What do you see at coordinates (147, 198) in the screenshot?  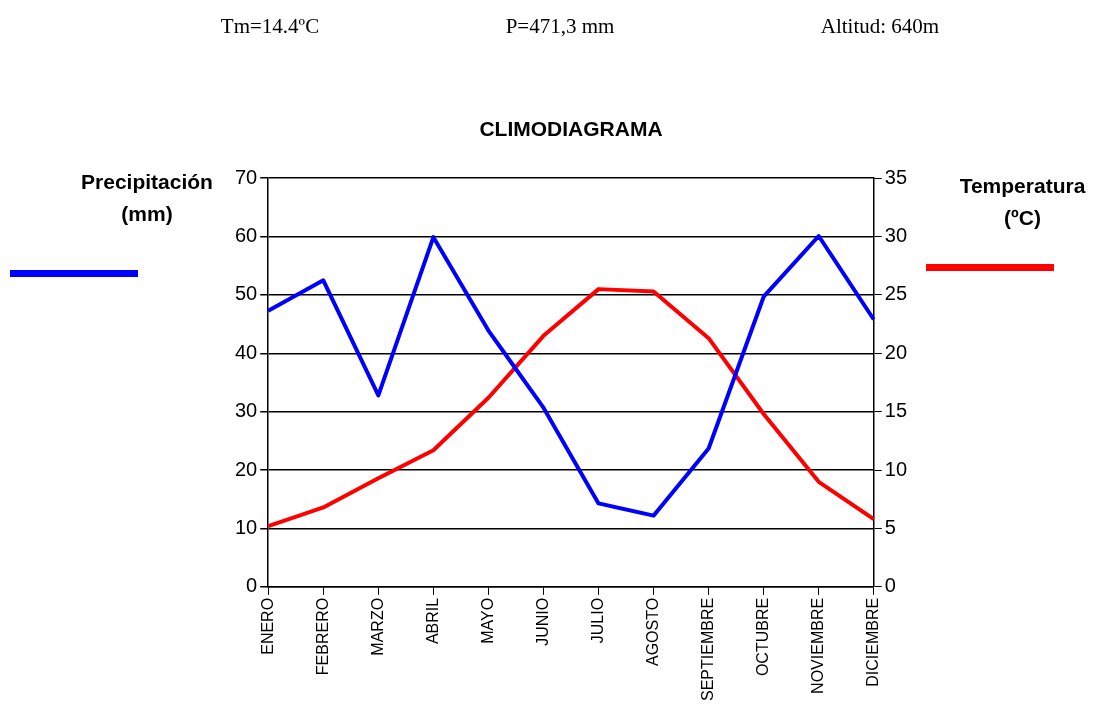 I see `y-axis-title: Precipitación (mm)` at bounding box center [147, 198].